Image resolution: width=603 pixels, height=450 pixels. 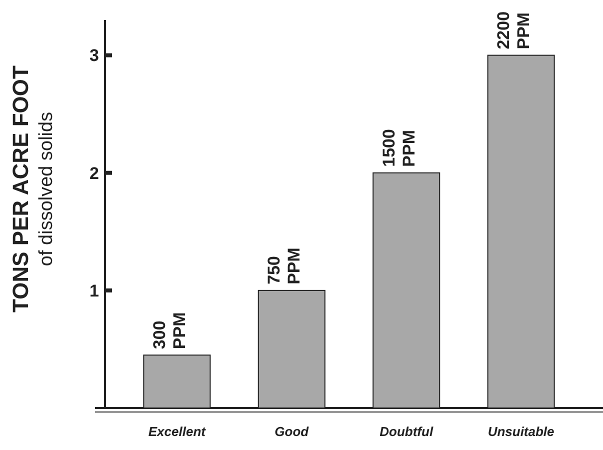 I want to click on x-tick-label: Doubtful, so click(x=407, y=431).